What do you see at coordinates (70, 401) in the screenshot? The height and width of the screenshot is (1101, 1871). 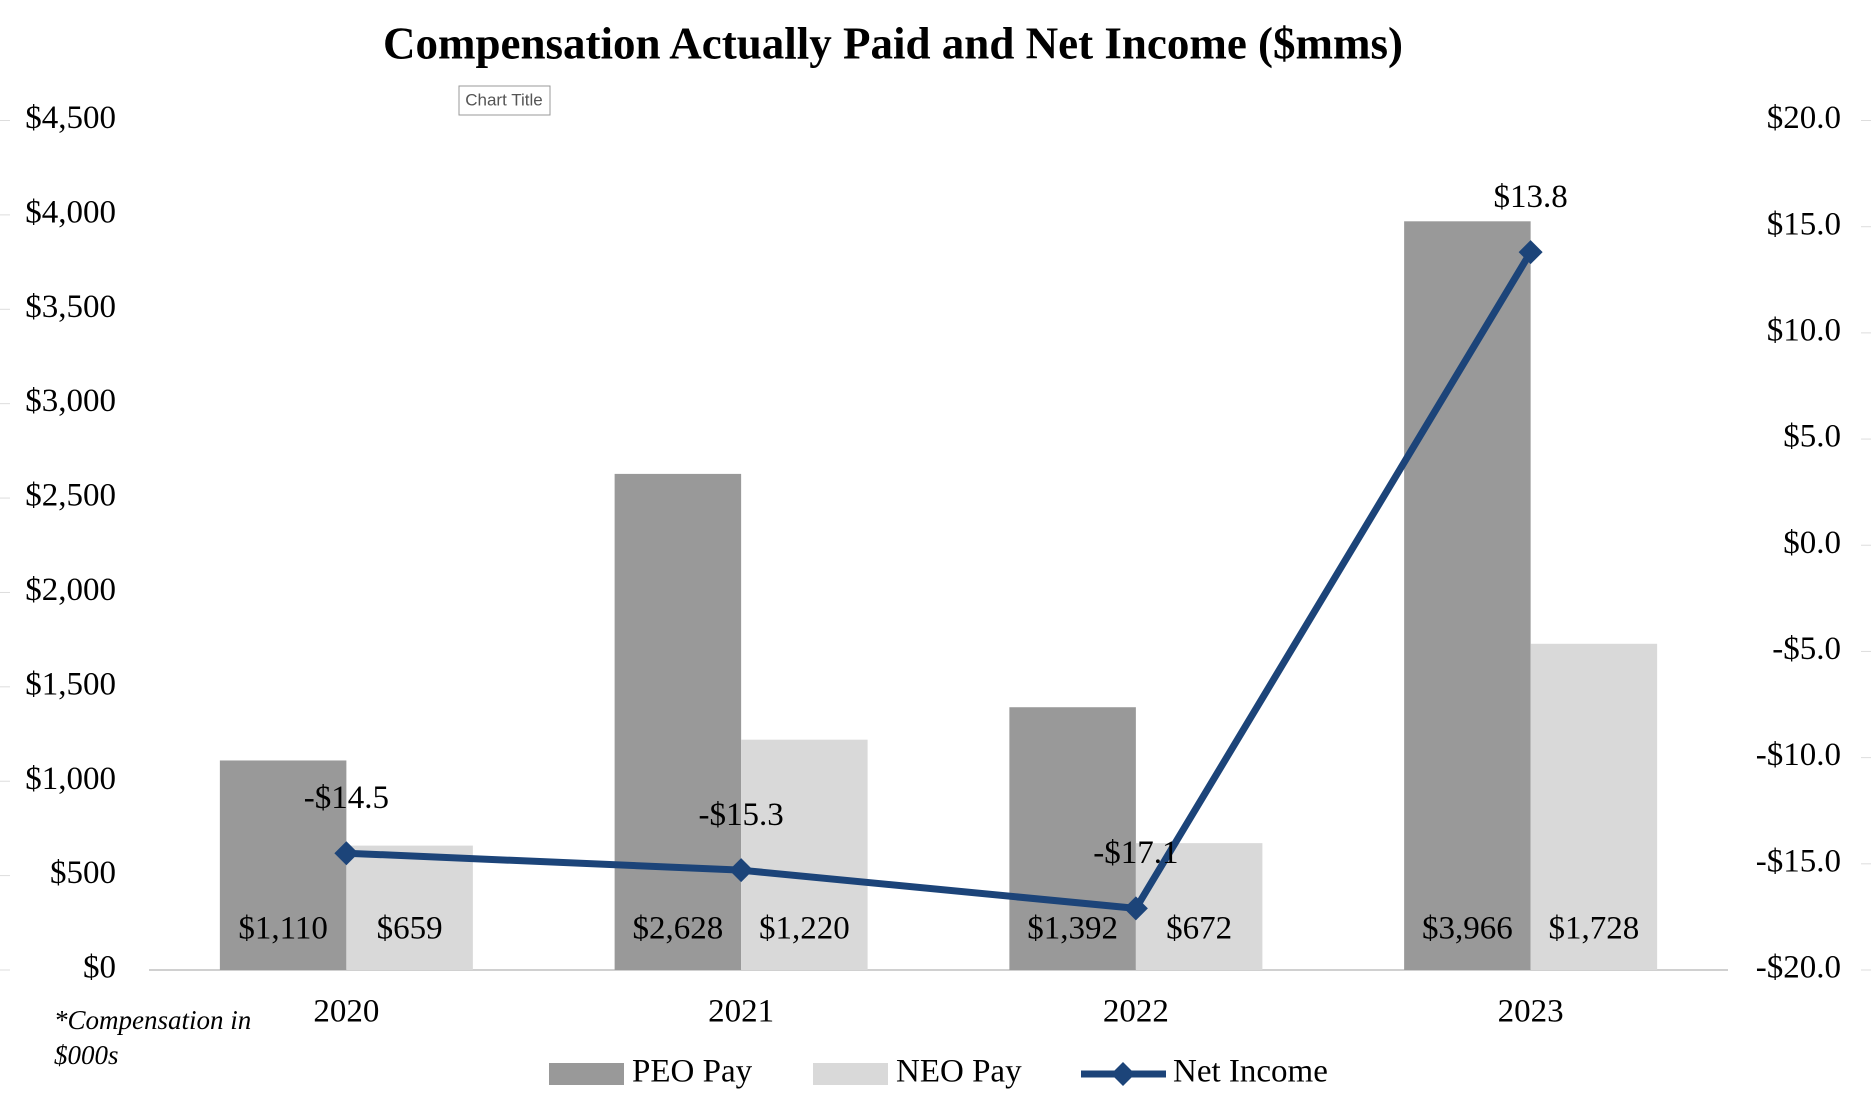 I see `y-tick-label: $3,000` at bounding box center [70, 401].